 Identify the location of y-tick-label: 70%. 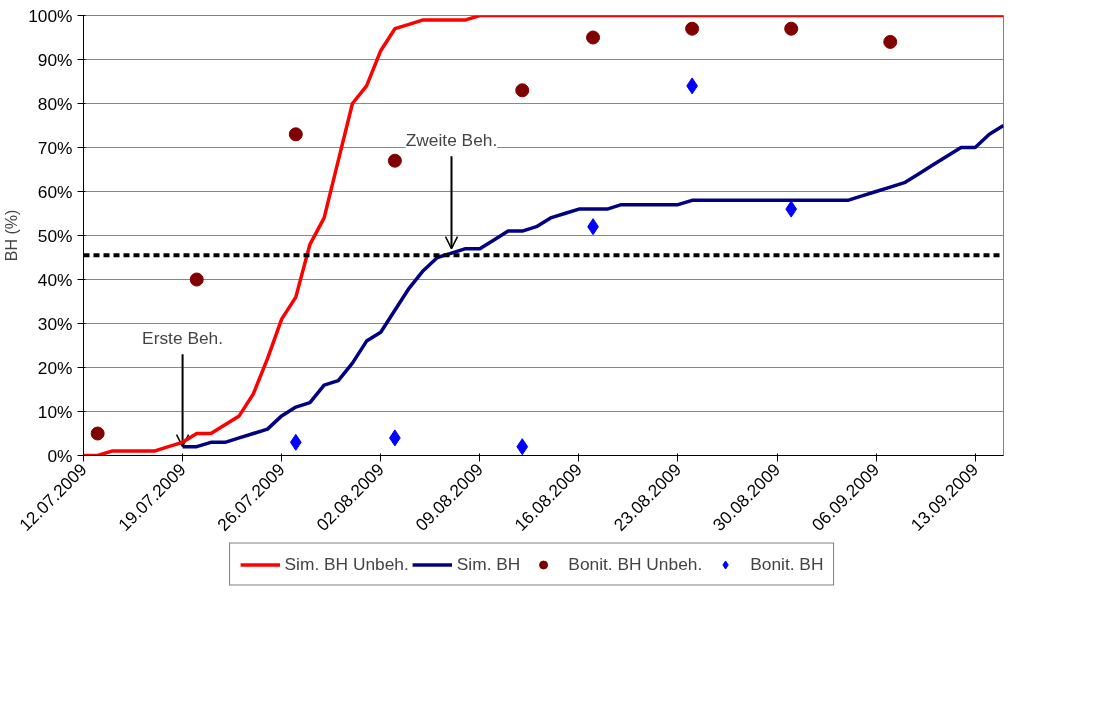
(55, 147).